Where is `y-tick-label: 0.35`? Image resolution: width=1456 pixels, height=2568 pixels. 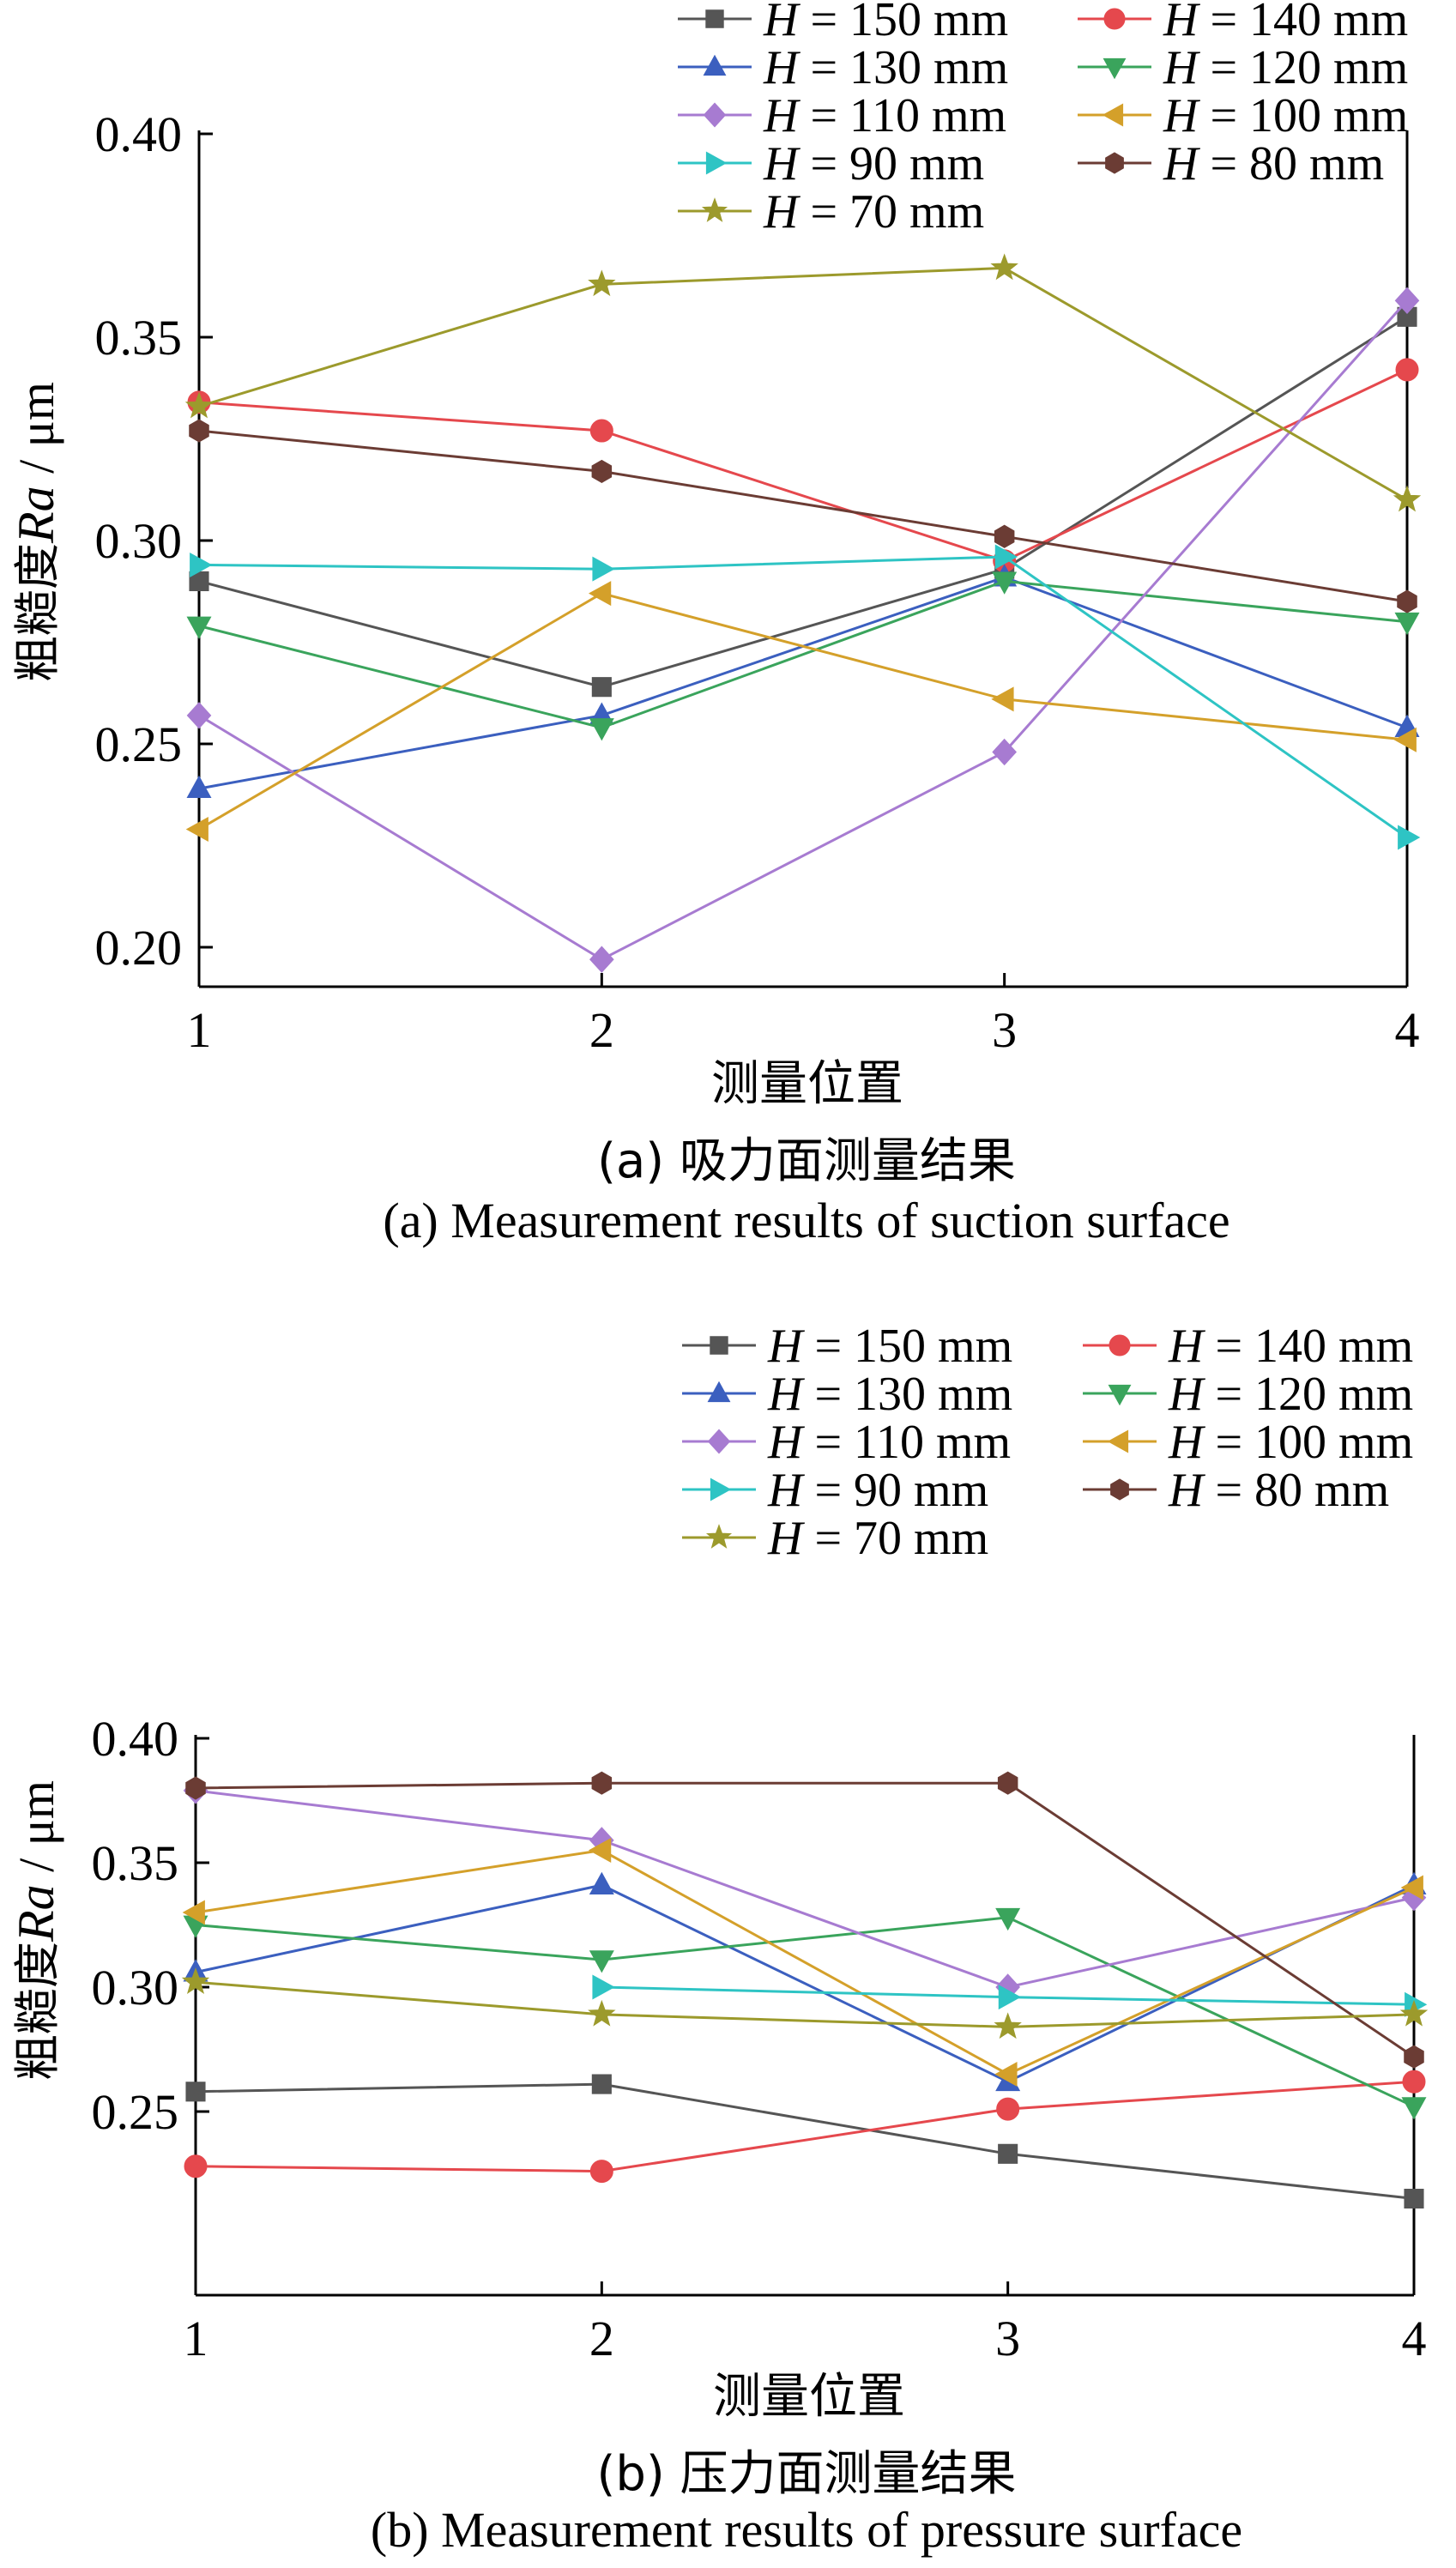 y-tick-label: 0.35 is located at coordinates (139, 338).